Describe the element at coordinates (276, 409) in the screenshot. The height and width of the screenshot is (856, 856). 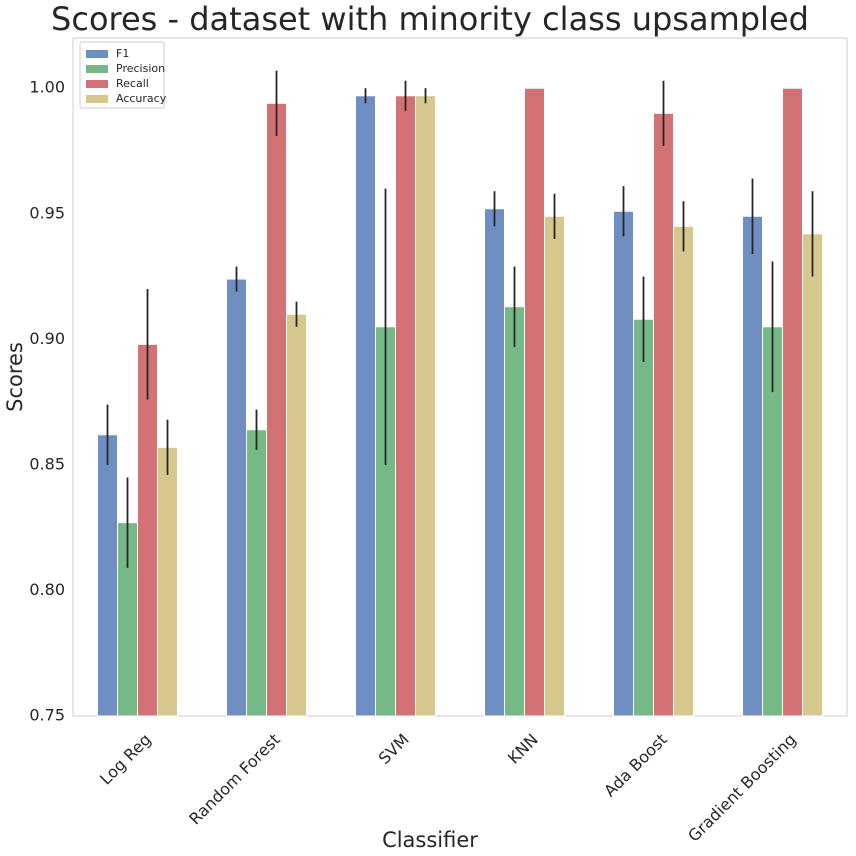
I see `bar-recall-random-forest` at that location.